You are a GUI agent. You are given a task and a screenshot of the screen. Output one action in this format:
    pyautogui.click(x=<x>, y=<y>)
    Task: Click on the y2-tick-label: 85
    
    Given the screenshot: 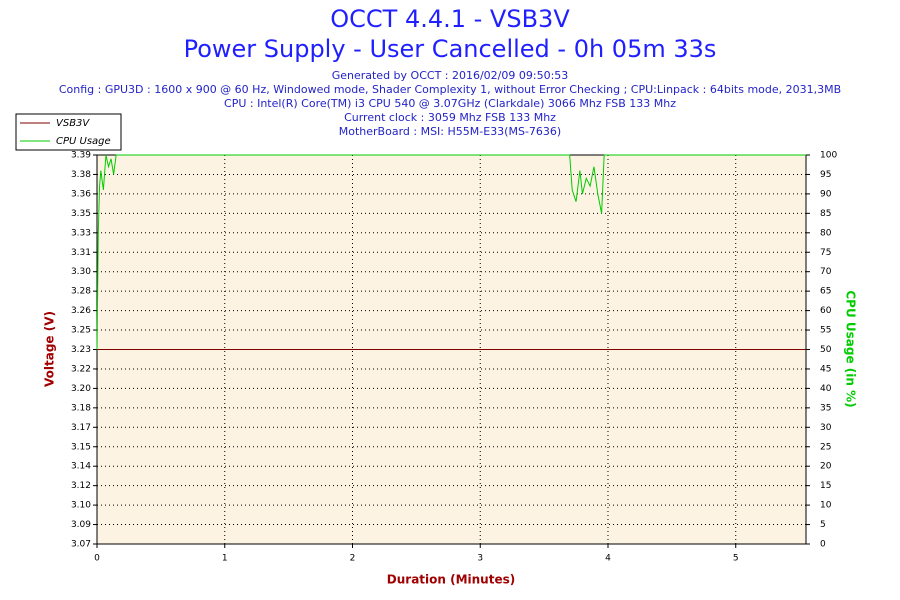 What is the action you would take?
    pyautogui.click(x=825, y=214)
    